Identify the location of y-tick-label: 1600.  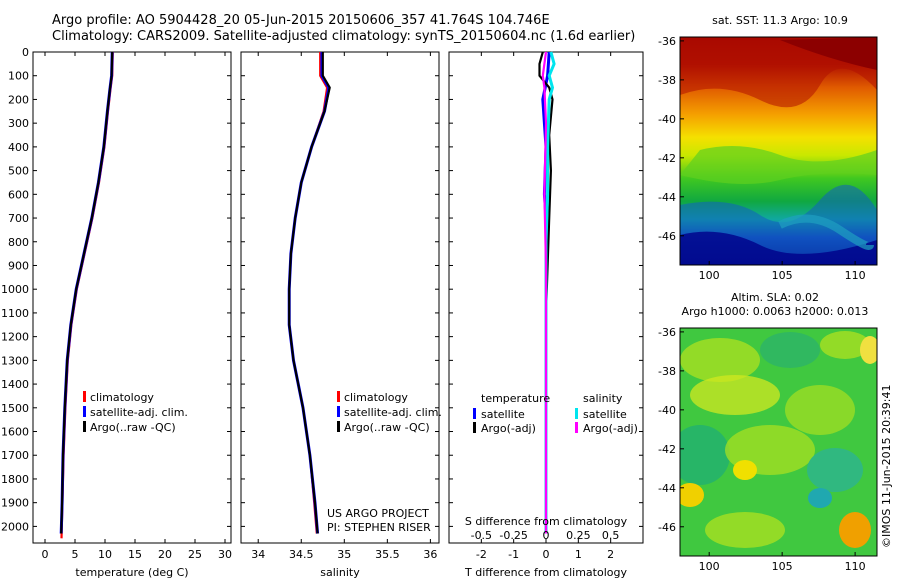
(15, 432).